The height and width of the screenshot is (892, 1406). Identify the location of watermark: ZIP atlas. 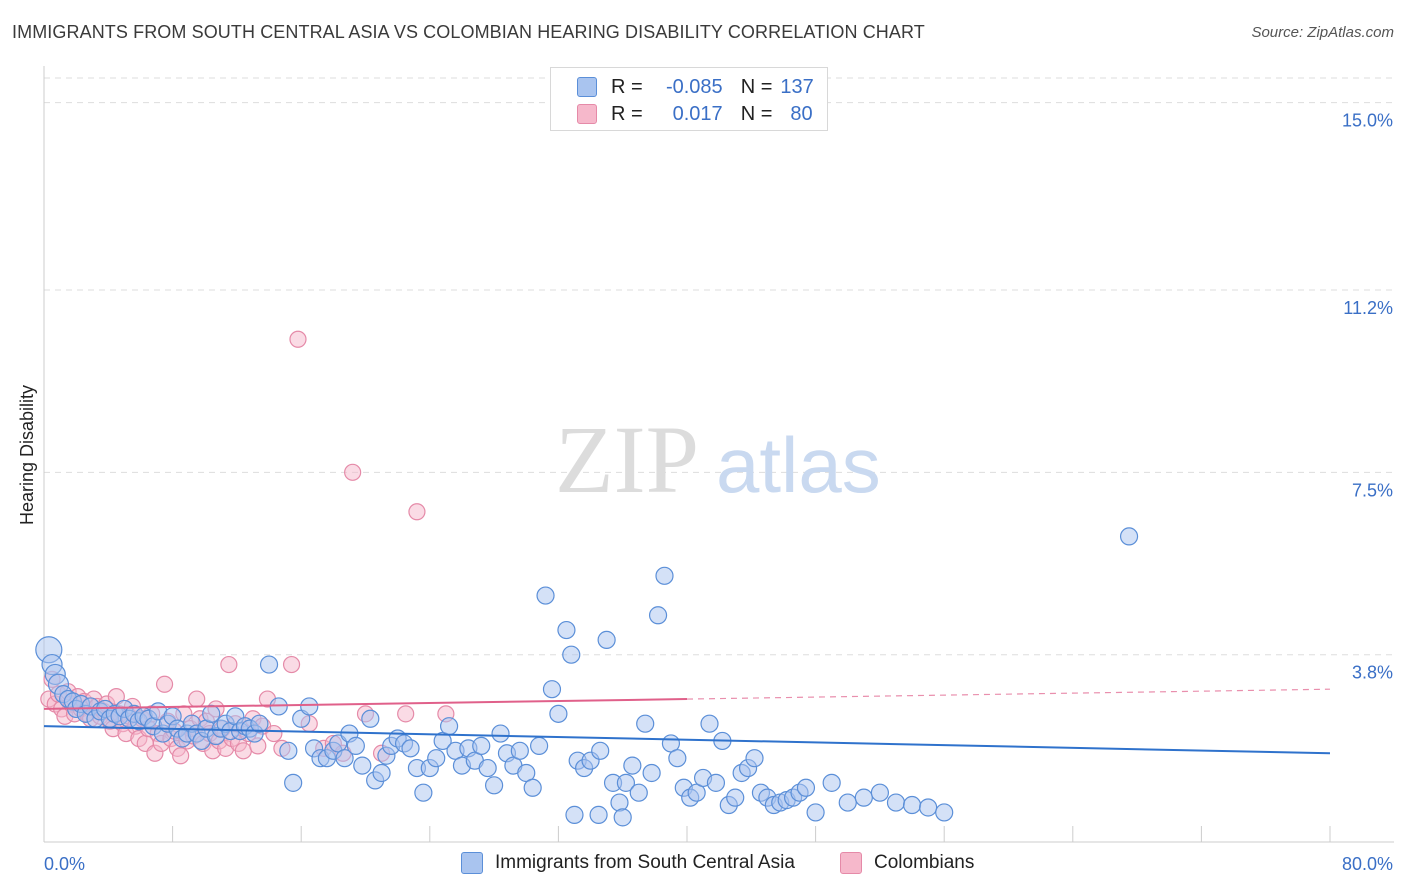
(718, 459).